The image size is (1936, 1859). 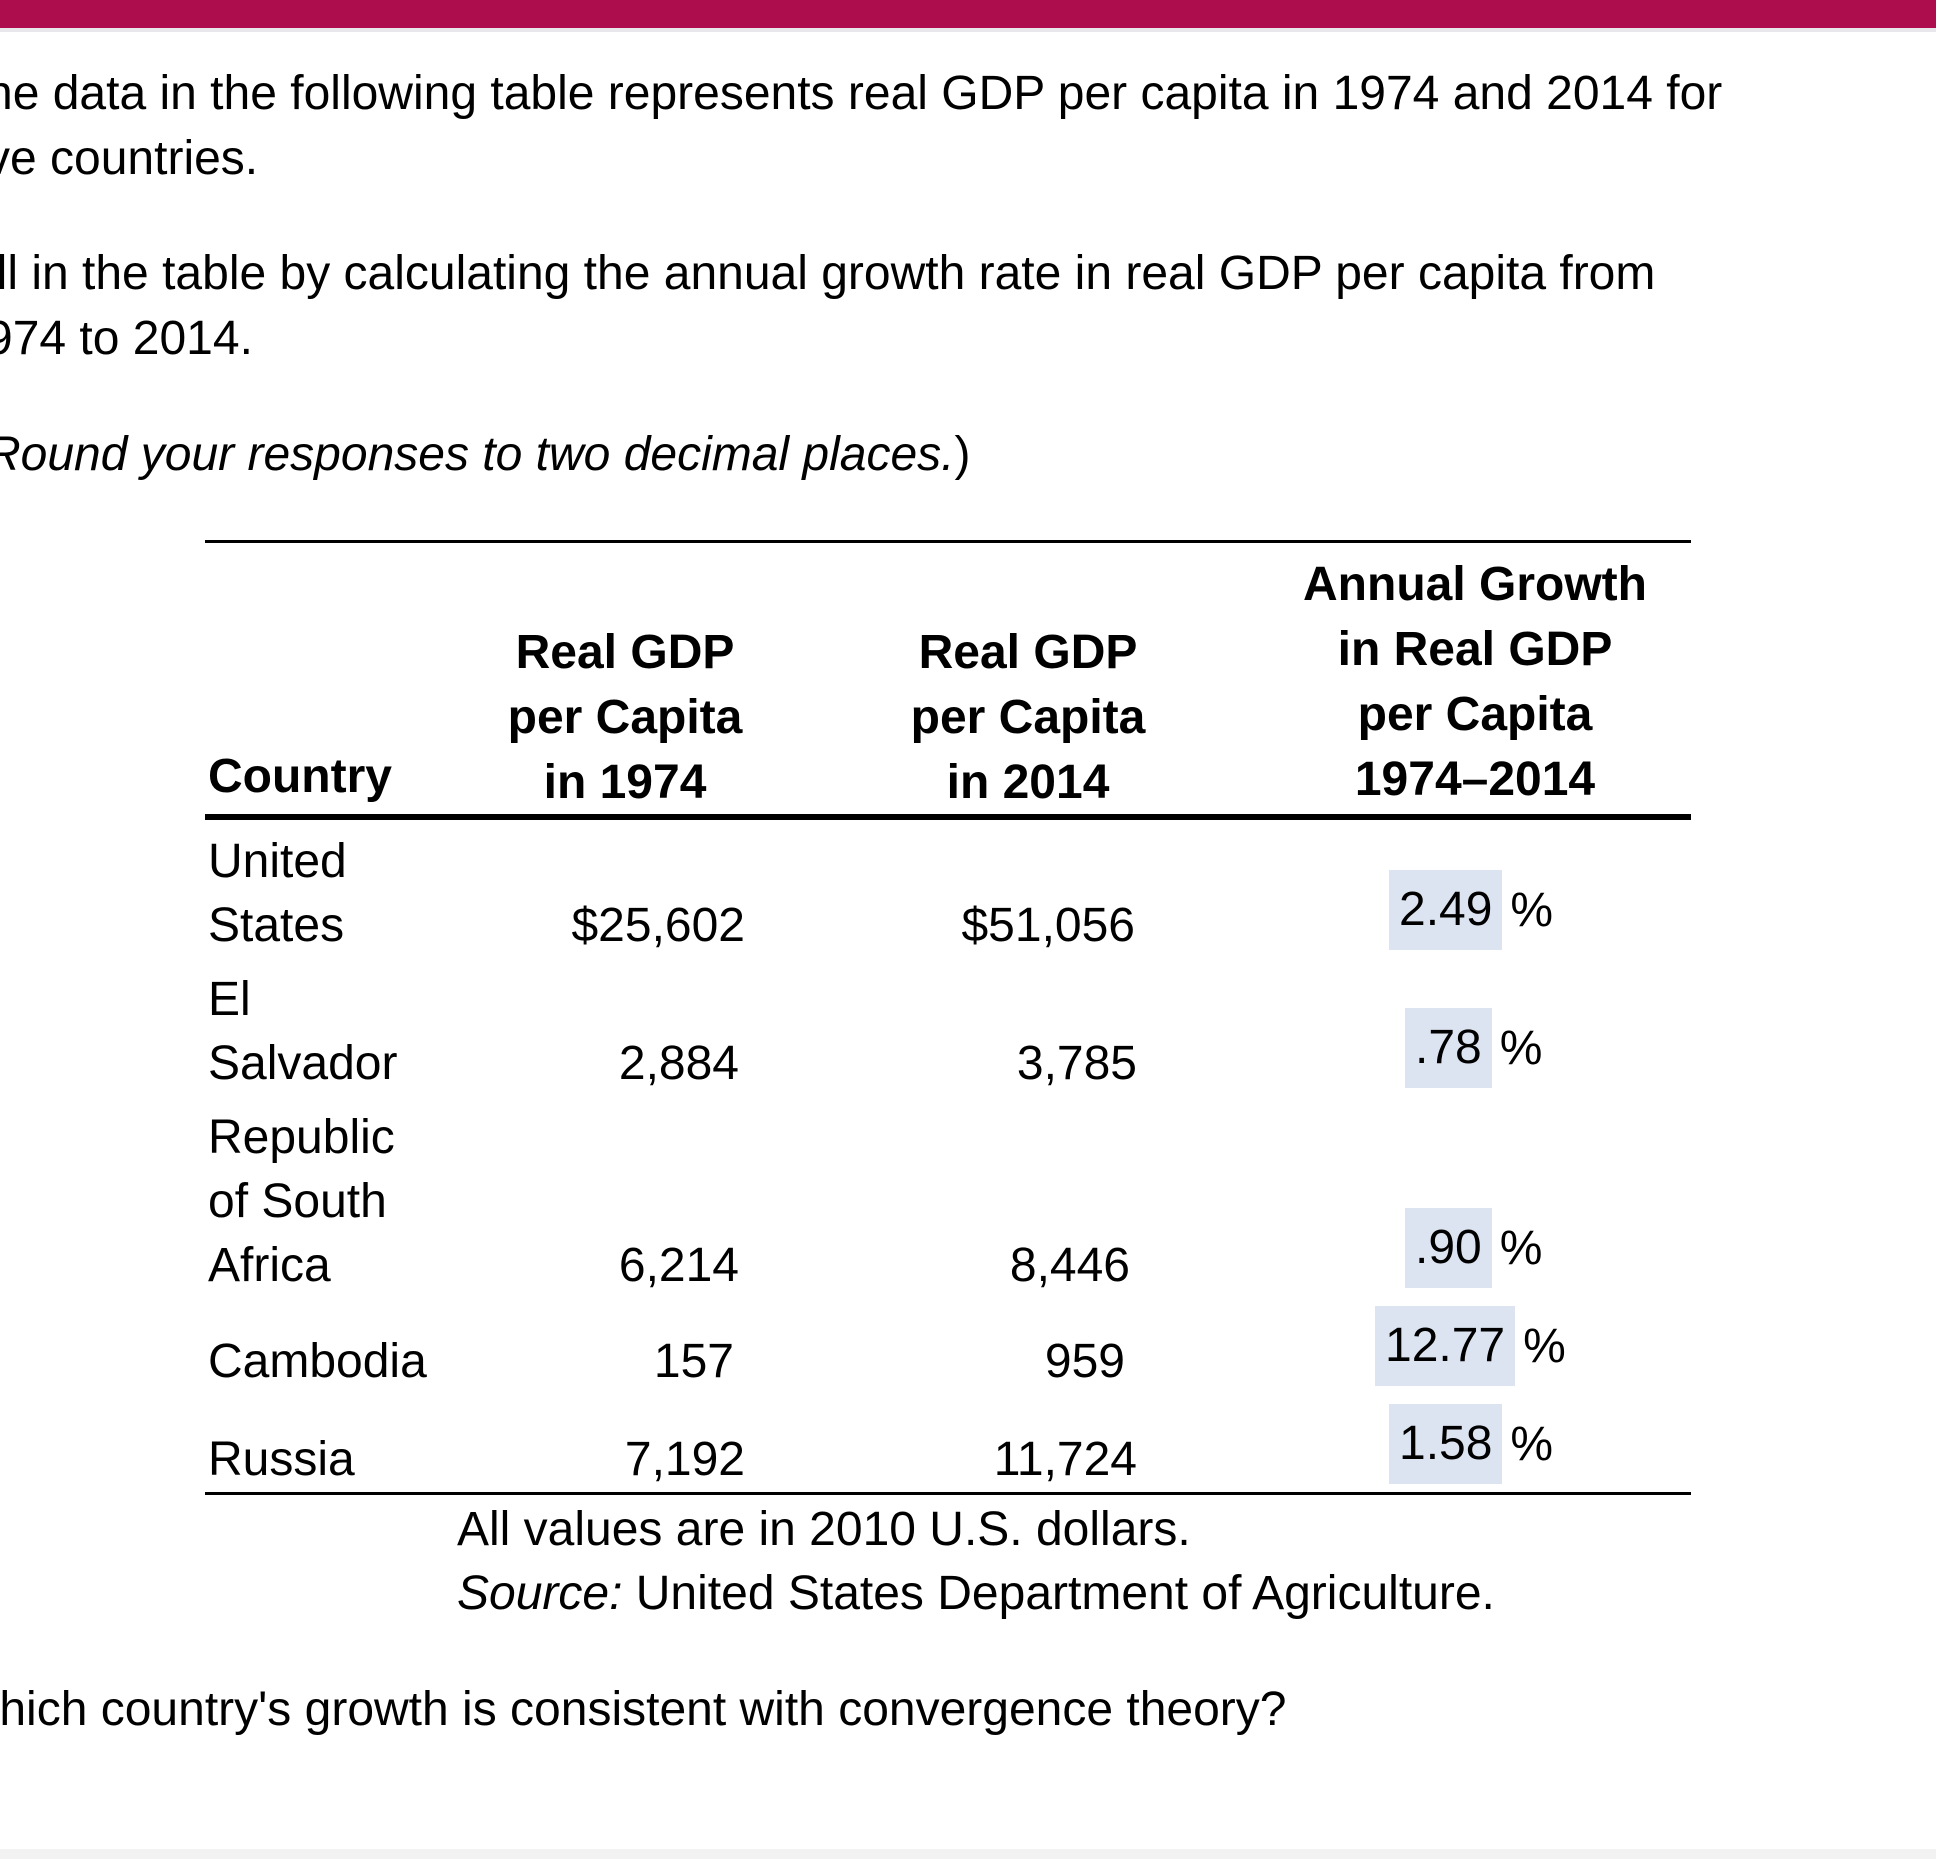 What do you see at coordinates (1448, 1248) in the screenshot?
I see `growth-answer-field: .90` at bounding box center [1448, 1248].